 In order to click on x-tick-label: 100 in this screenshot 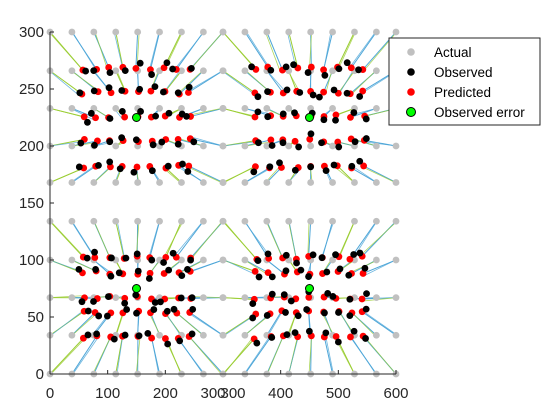, I will do `click(107, 393)`.